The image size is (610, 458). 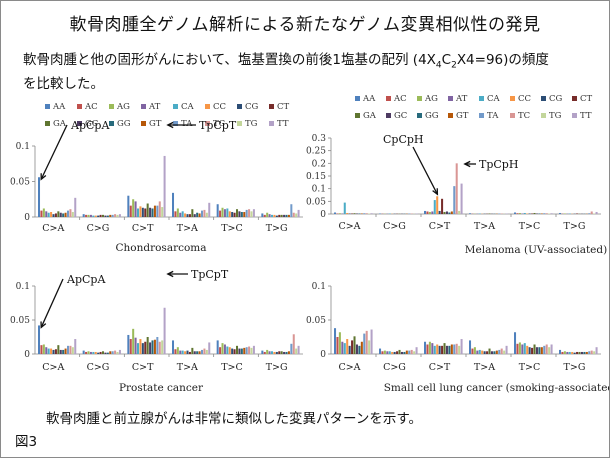 What do you see at coordinates (487, 352) in the screenshot?
I see `bar-t-a-ct` at bounding box center [487, 352].